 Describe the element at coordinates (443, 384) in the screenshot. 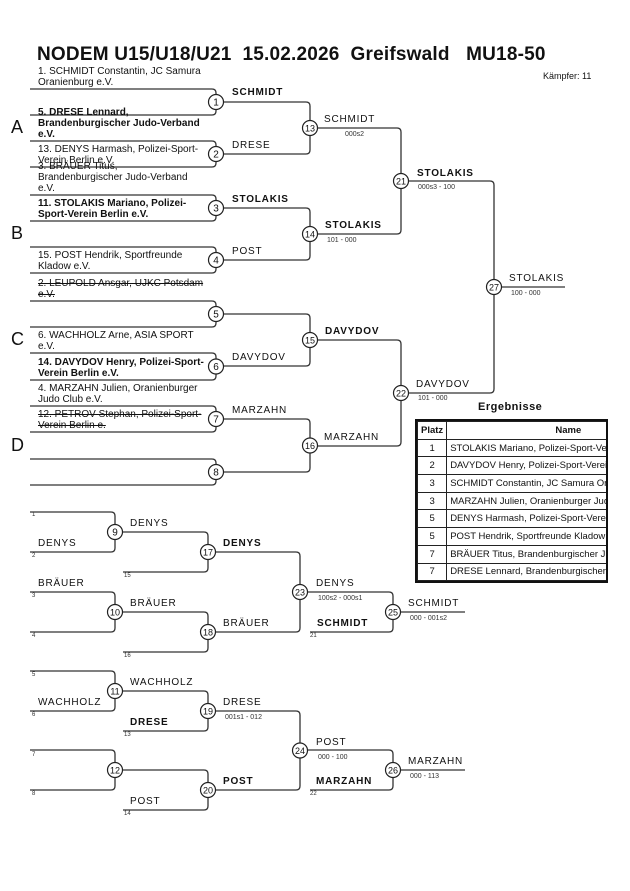

I see `winner-m22: DAVYDOV` at that location.